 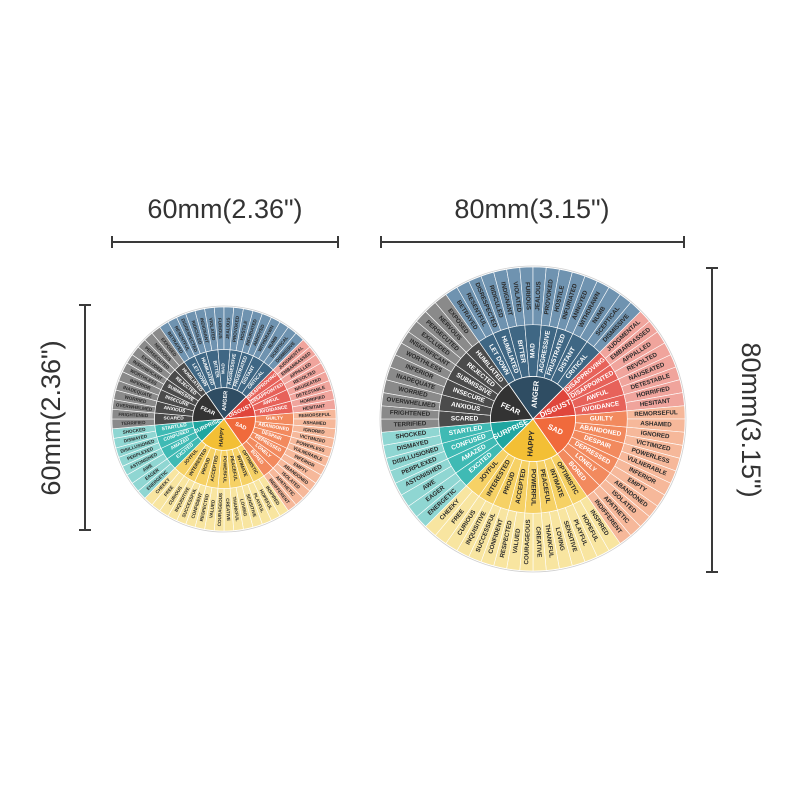 I want to click on core-label-sad: SAD, so click(x=240, y=426).